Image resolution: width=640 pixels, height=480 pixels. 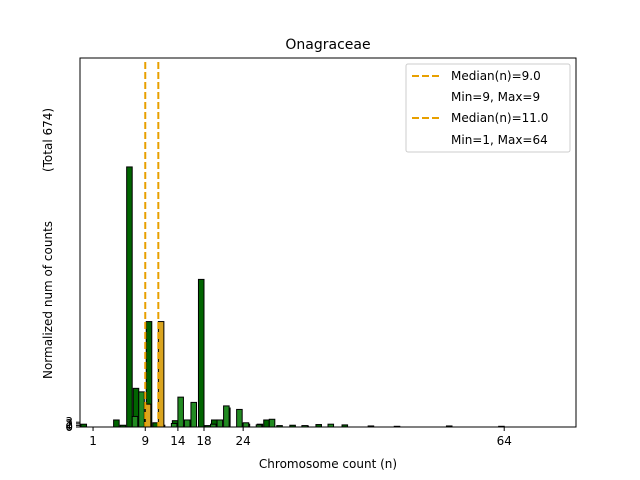 What do you see at coordinates (243, 441) in the screenshot?
I see `x-tick-label-24: 24` at bounding box center [243, 441].